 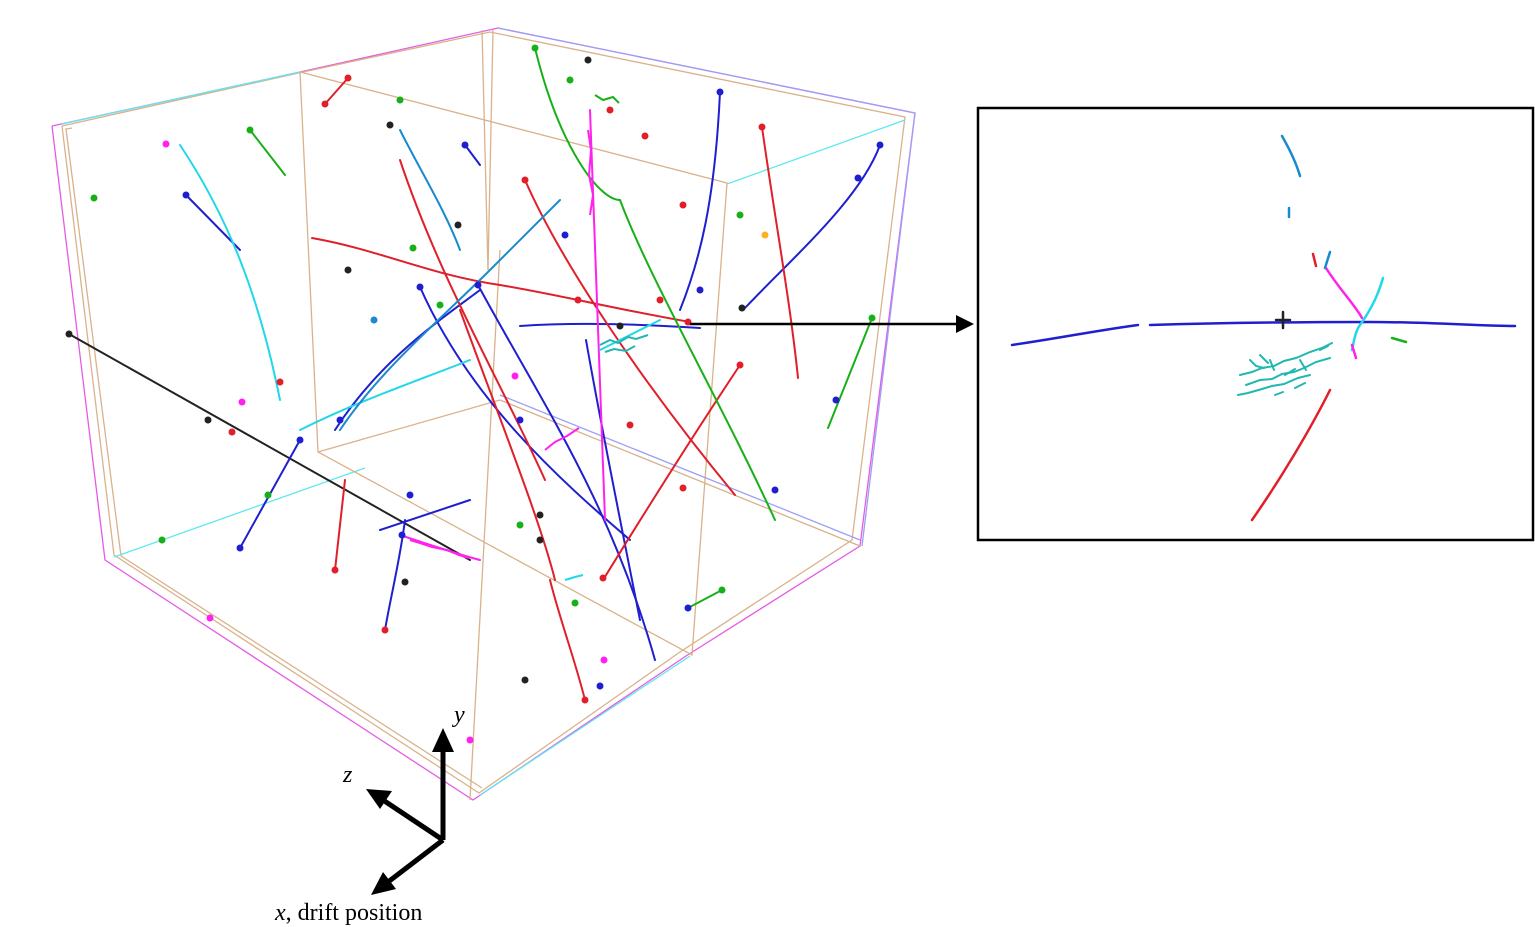 What do you see at coordinates (443, 740) in the screenshot?
I see `y-axis-arrowhead` at bounding box center [443, 740].